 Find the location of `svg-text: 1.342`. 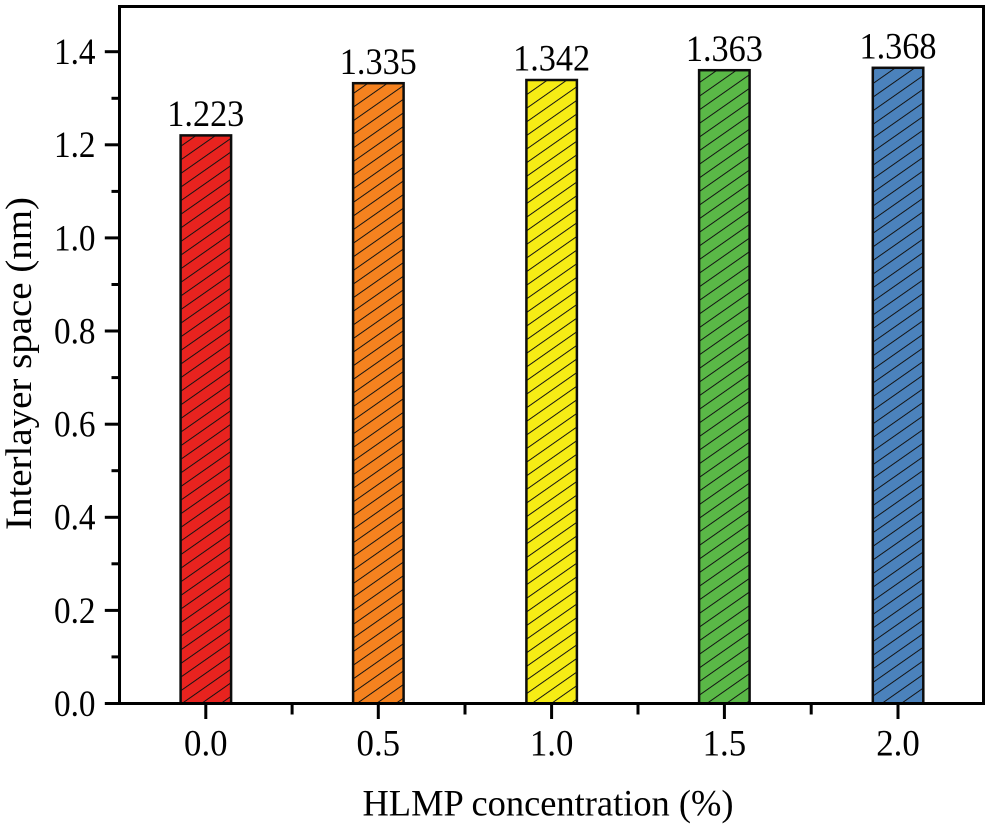

svg-text: 1.342 is located at coordinates (551, 59).